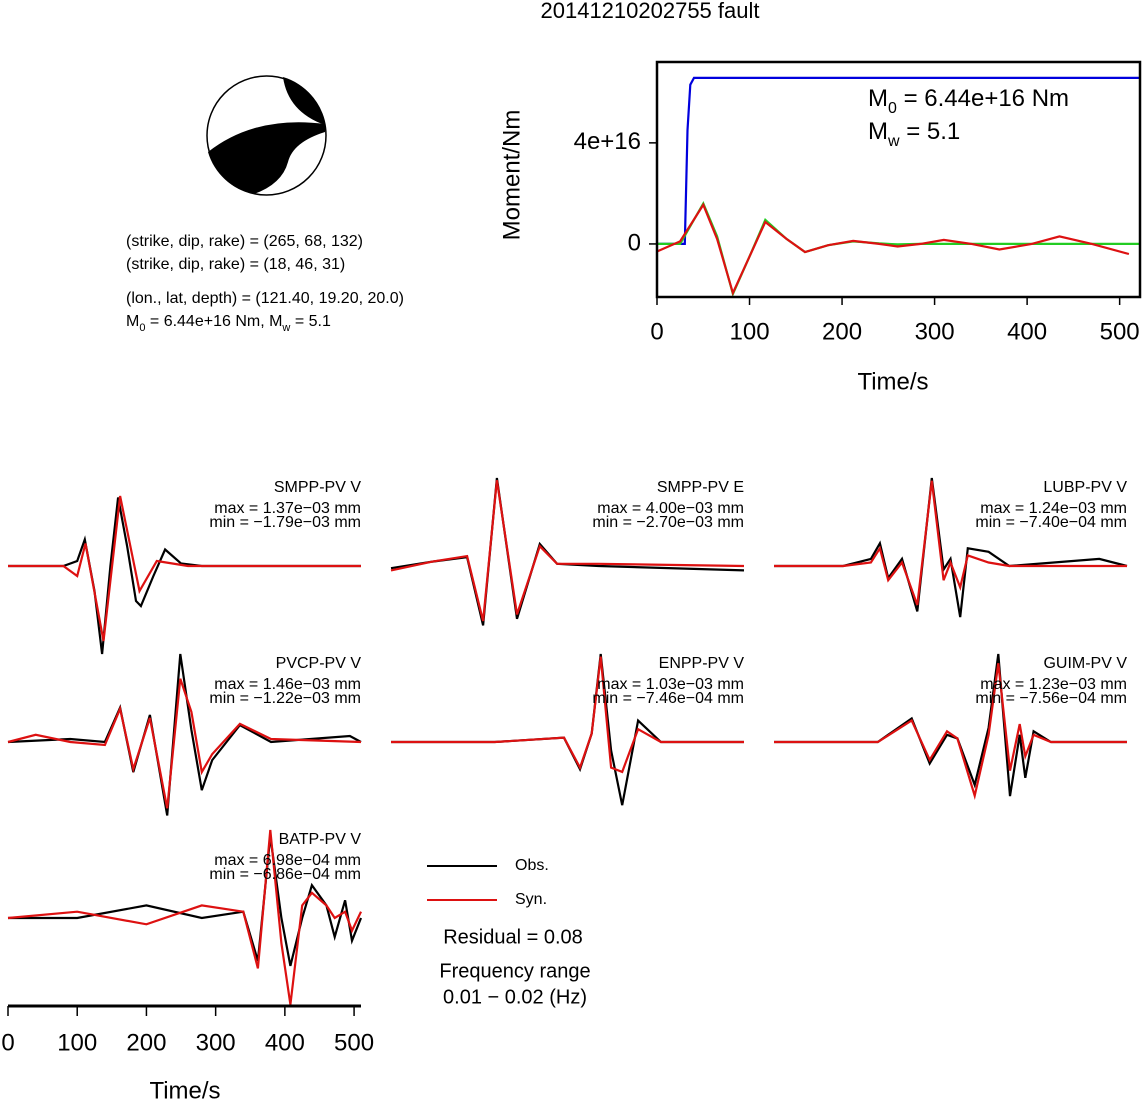 The width and height of the screenshot is (1143, 1103). Describe the element at coordinates (650, 11) in the screenshot. I see `figure-title: 20141210202755 fault` at that location.